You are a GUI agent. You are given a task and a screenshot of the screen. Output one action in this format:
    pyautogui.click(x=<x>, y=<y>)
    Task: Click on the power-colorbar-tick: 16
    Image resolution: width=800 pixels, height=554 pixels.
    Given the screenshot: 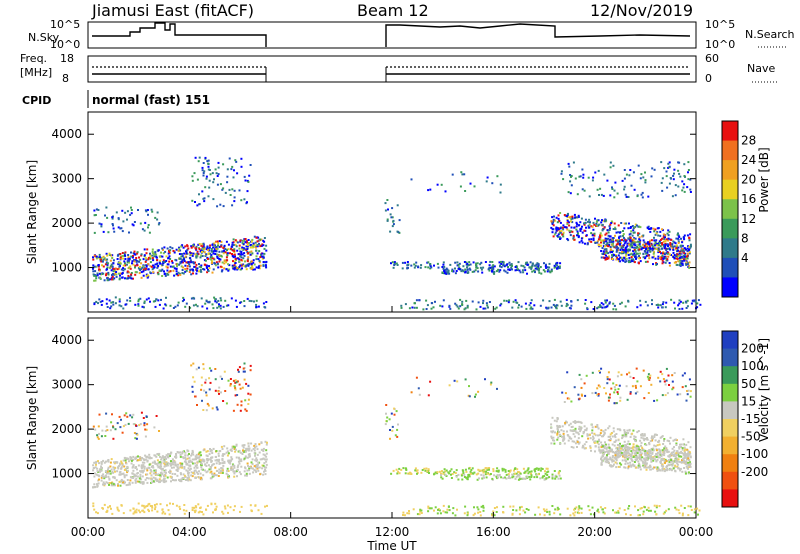 What is the action you would take?
    pyautogui.click(x=748, y=199)
    